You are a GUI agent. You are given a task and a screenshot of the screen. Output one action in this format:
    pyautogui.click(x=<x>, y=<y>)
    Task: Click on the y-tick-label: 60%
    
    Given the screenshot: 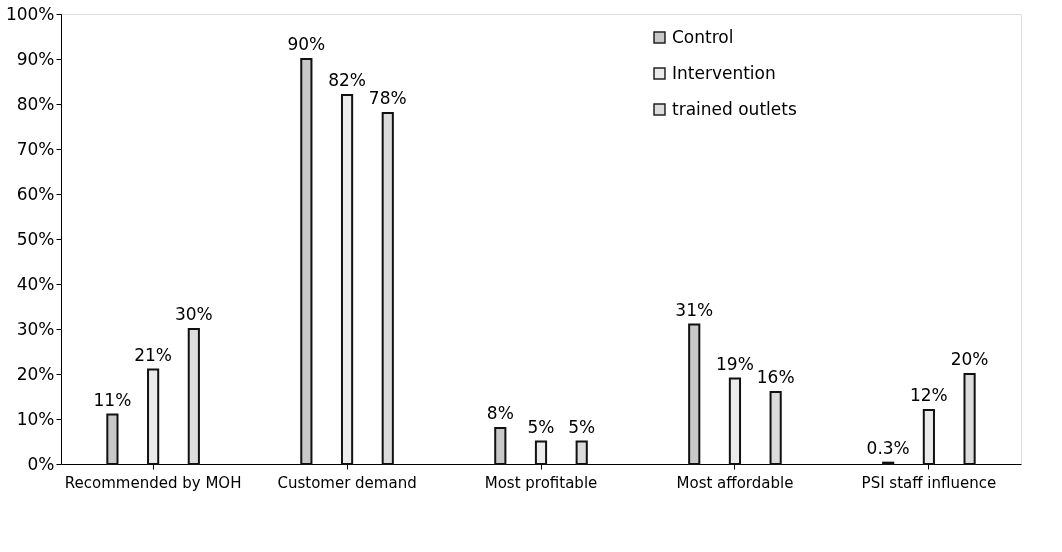 What is the action you would take?
    pyautogui.click(x=35, y=193)
    